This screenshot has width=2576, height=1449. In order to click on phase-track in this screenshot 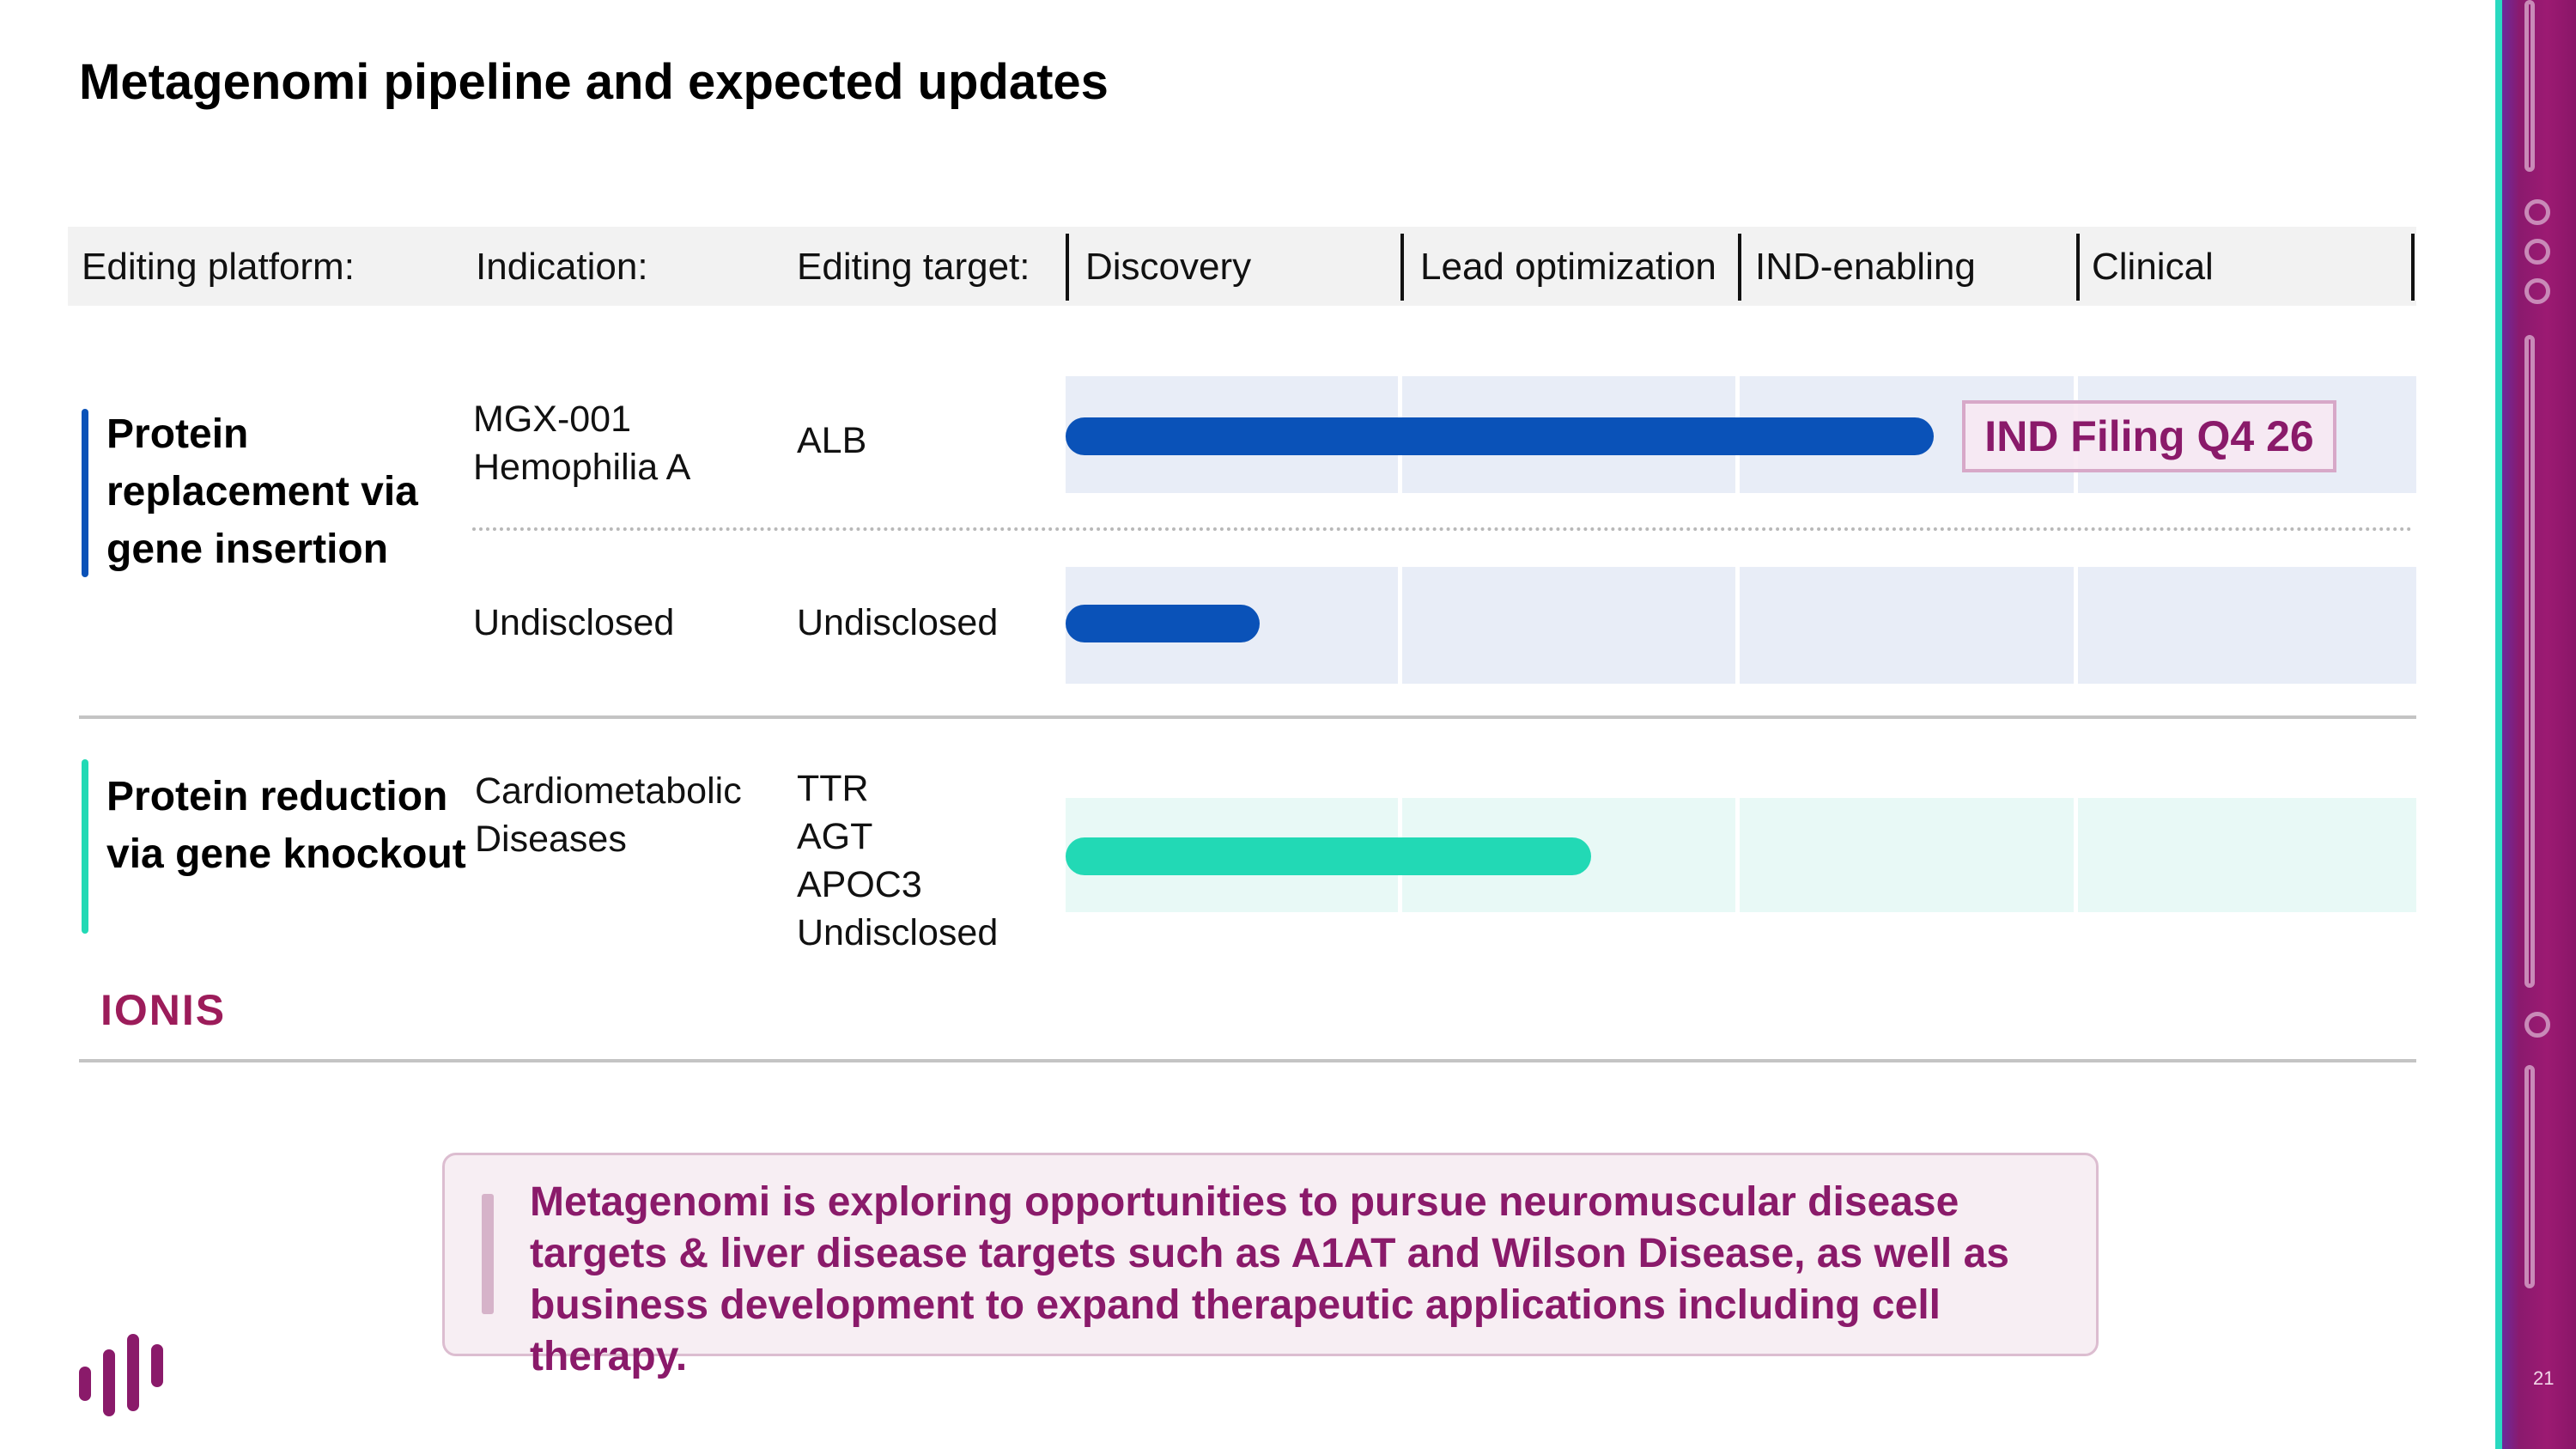, I will do `click(1741, 625)`.